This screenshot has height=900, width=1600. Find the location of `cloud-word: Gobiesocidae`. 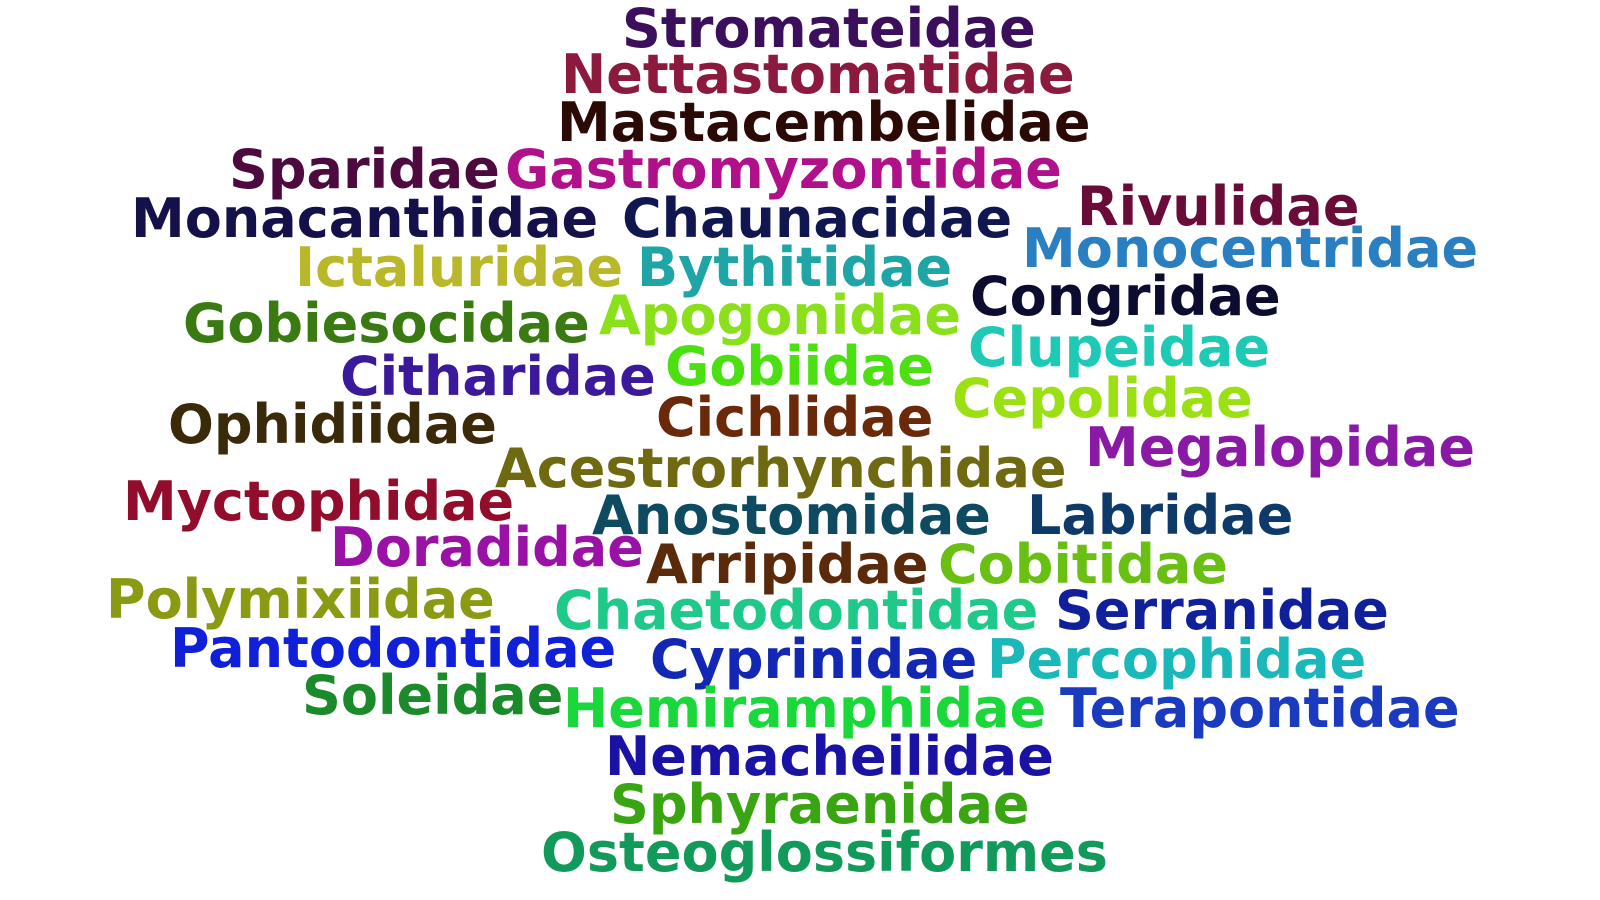

cloud-word: Gobiesocidae is located at coordinates (386, 323).